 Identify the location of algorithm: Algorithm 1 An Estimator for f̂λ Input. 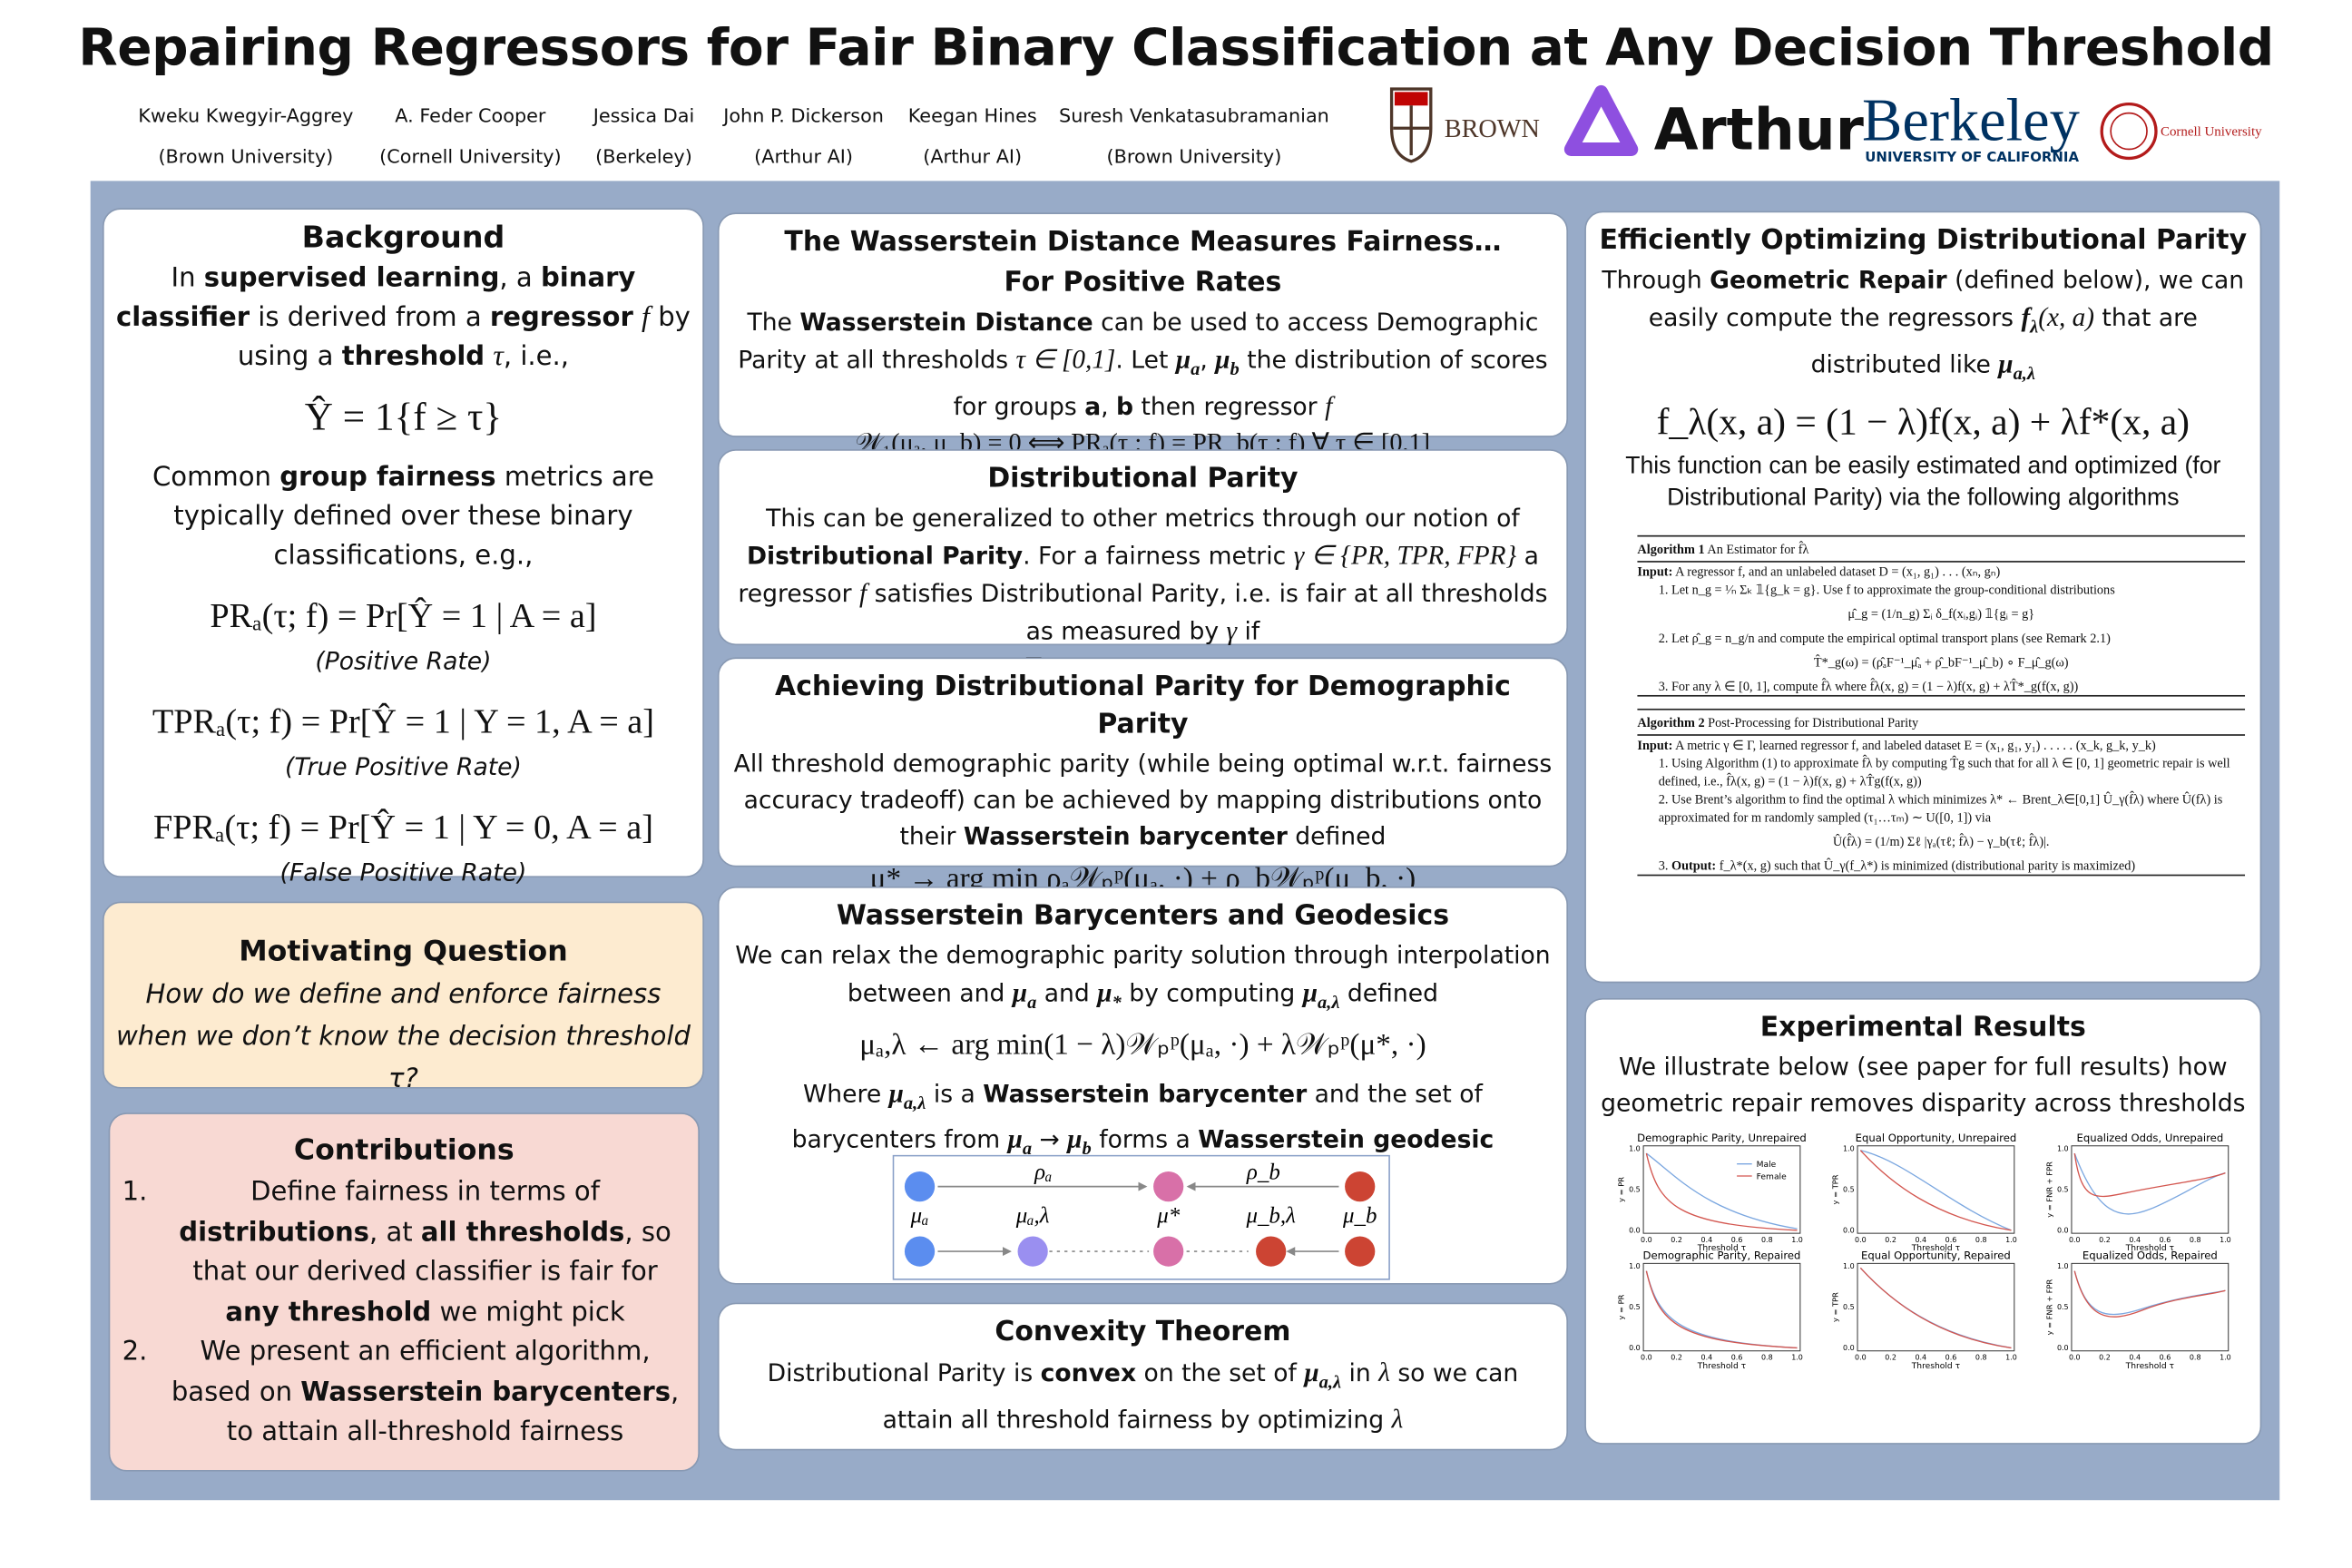
(1941, 615).